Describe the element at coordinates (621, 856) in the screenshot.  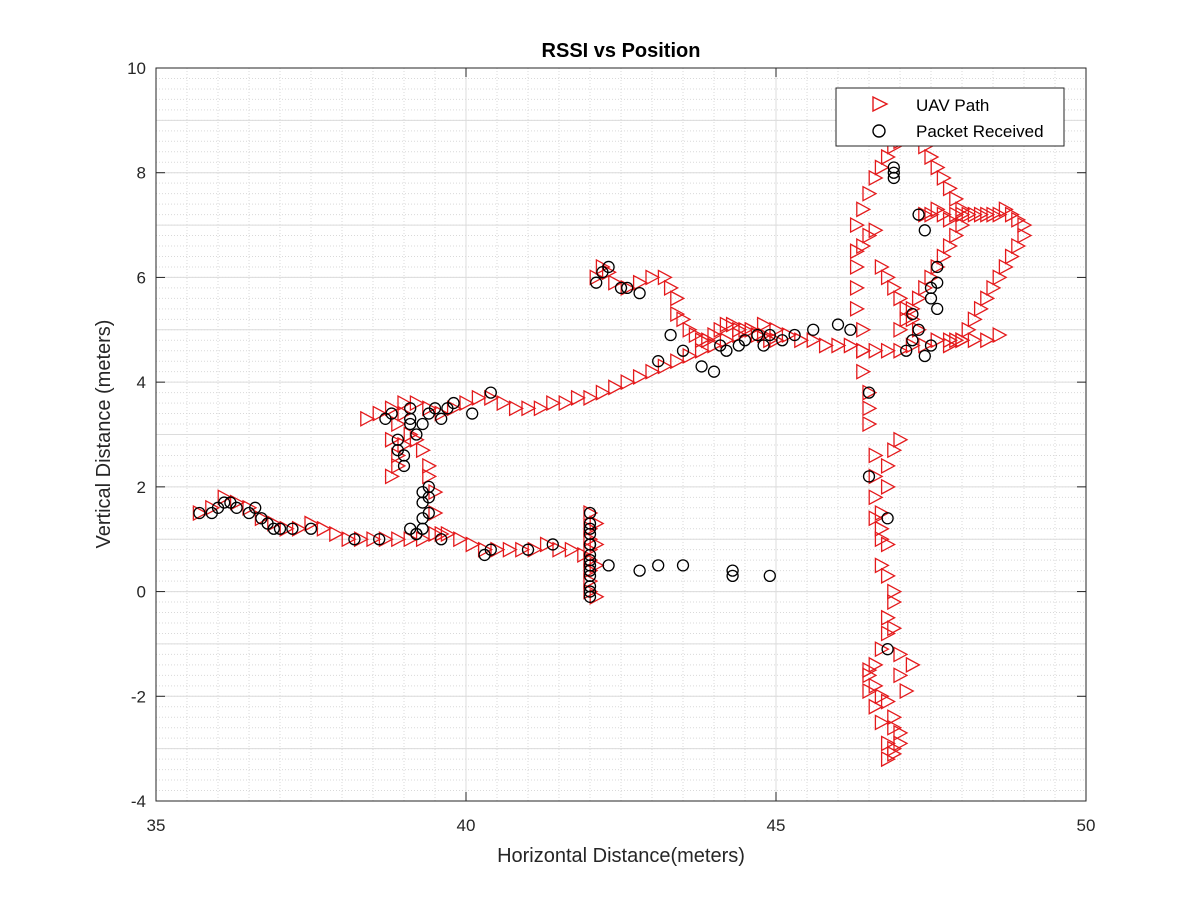
I see `x-axis-label: Horizontal Distance(meters)` at that location.